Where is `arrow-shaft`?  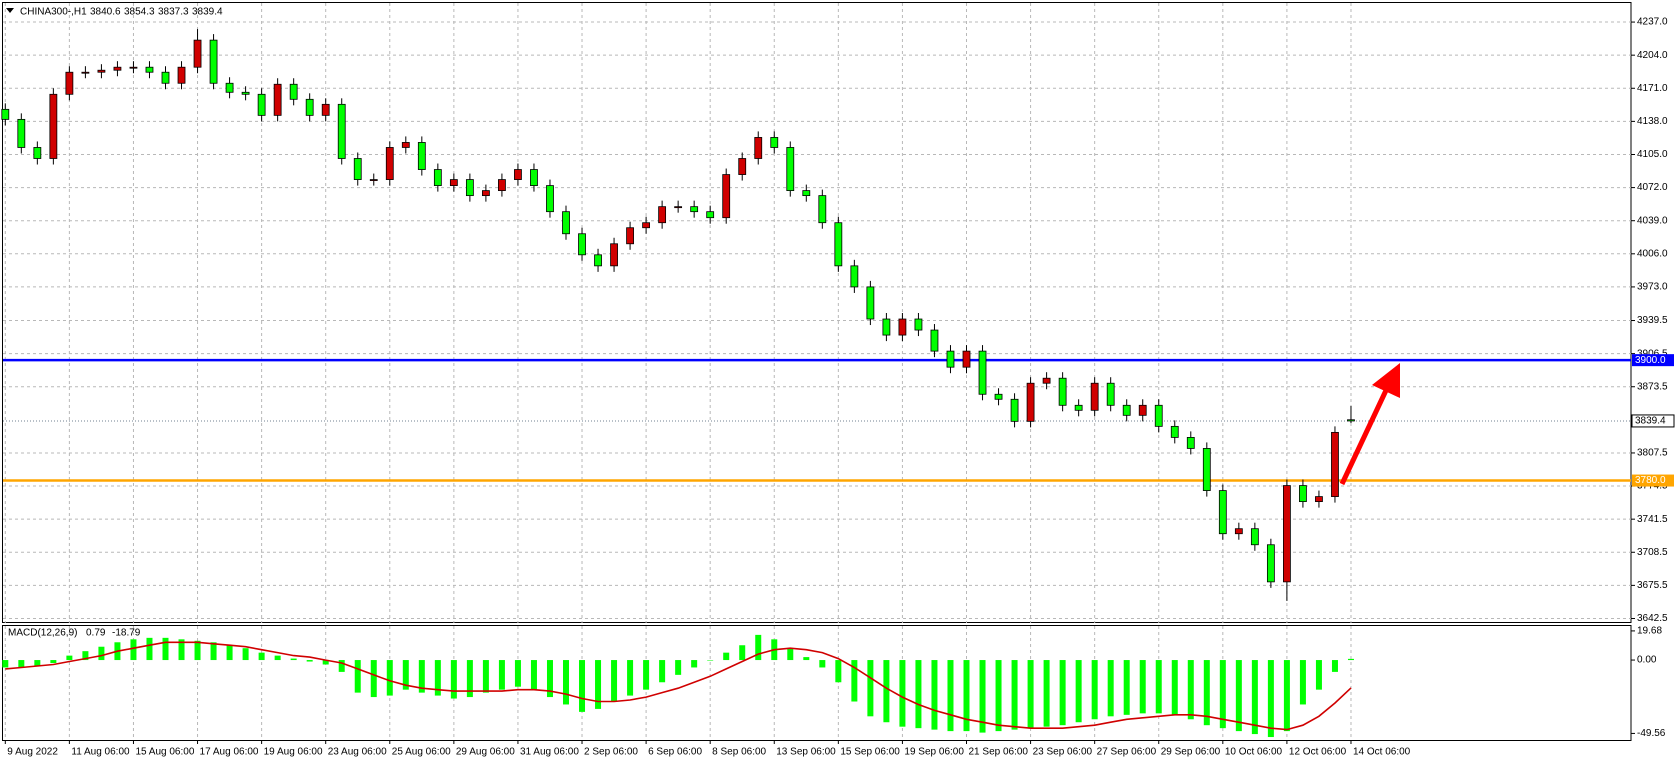 arrow-shaft is located at coordinates (1365, 434).